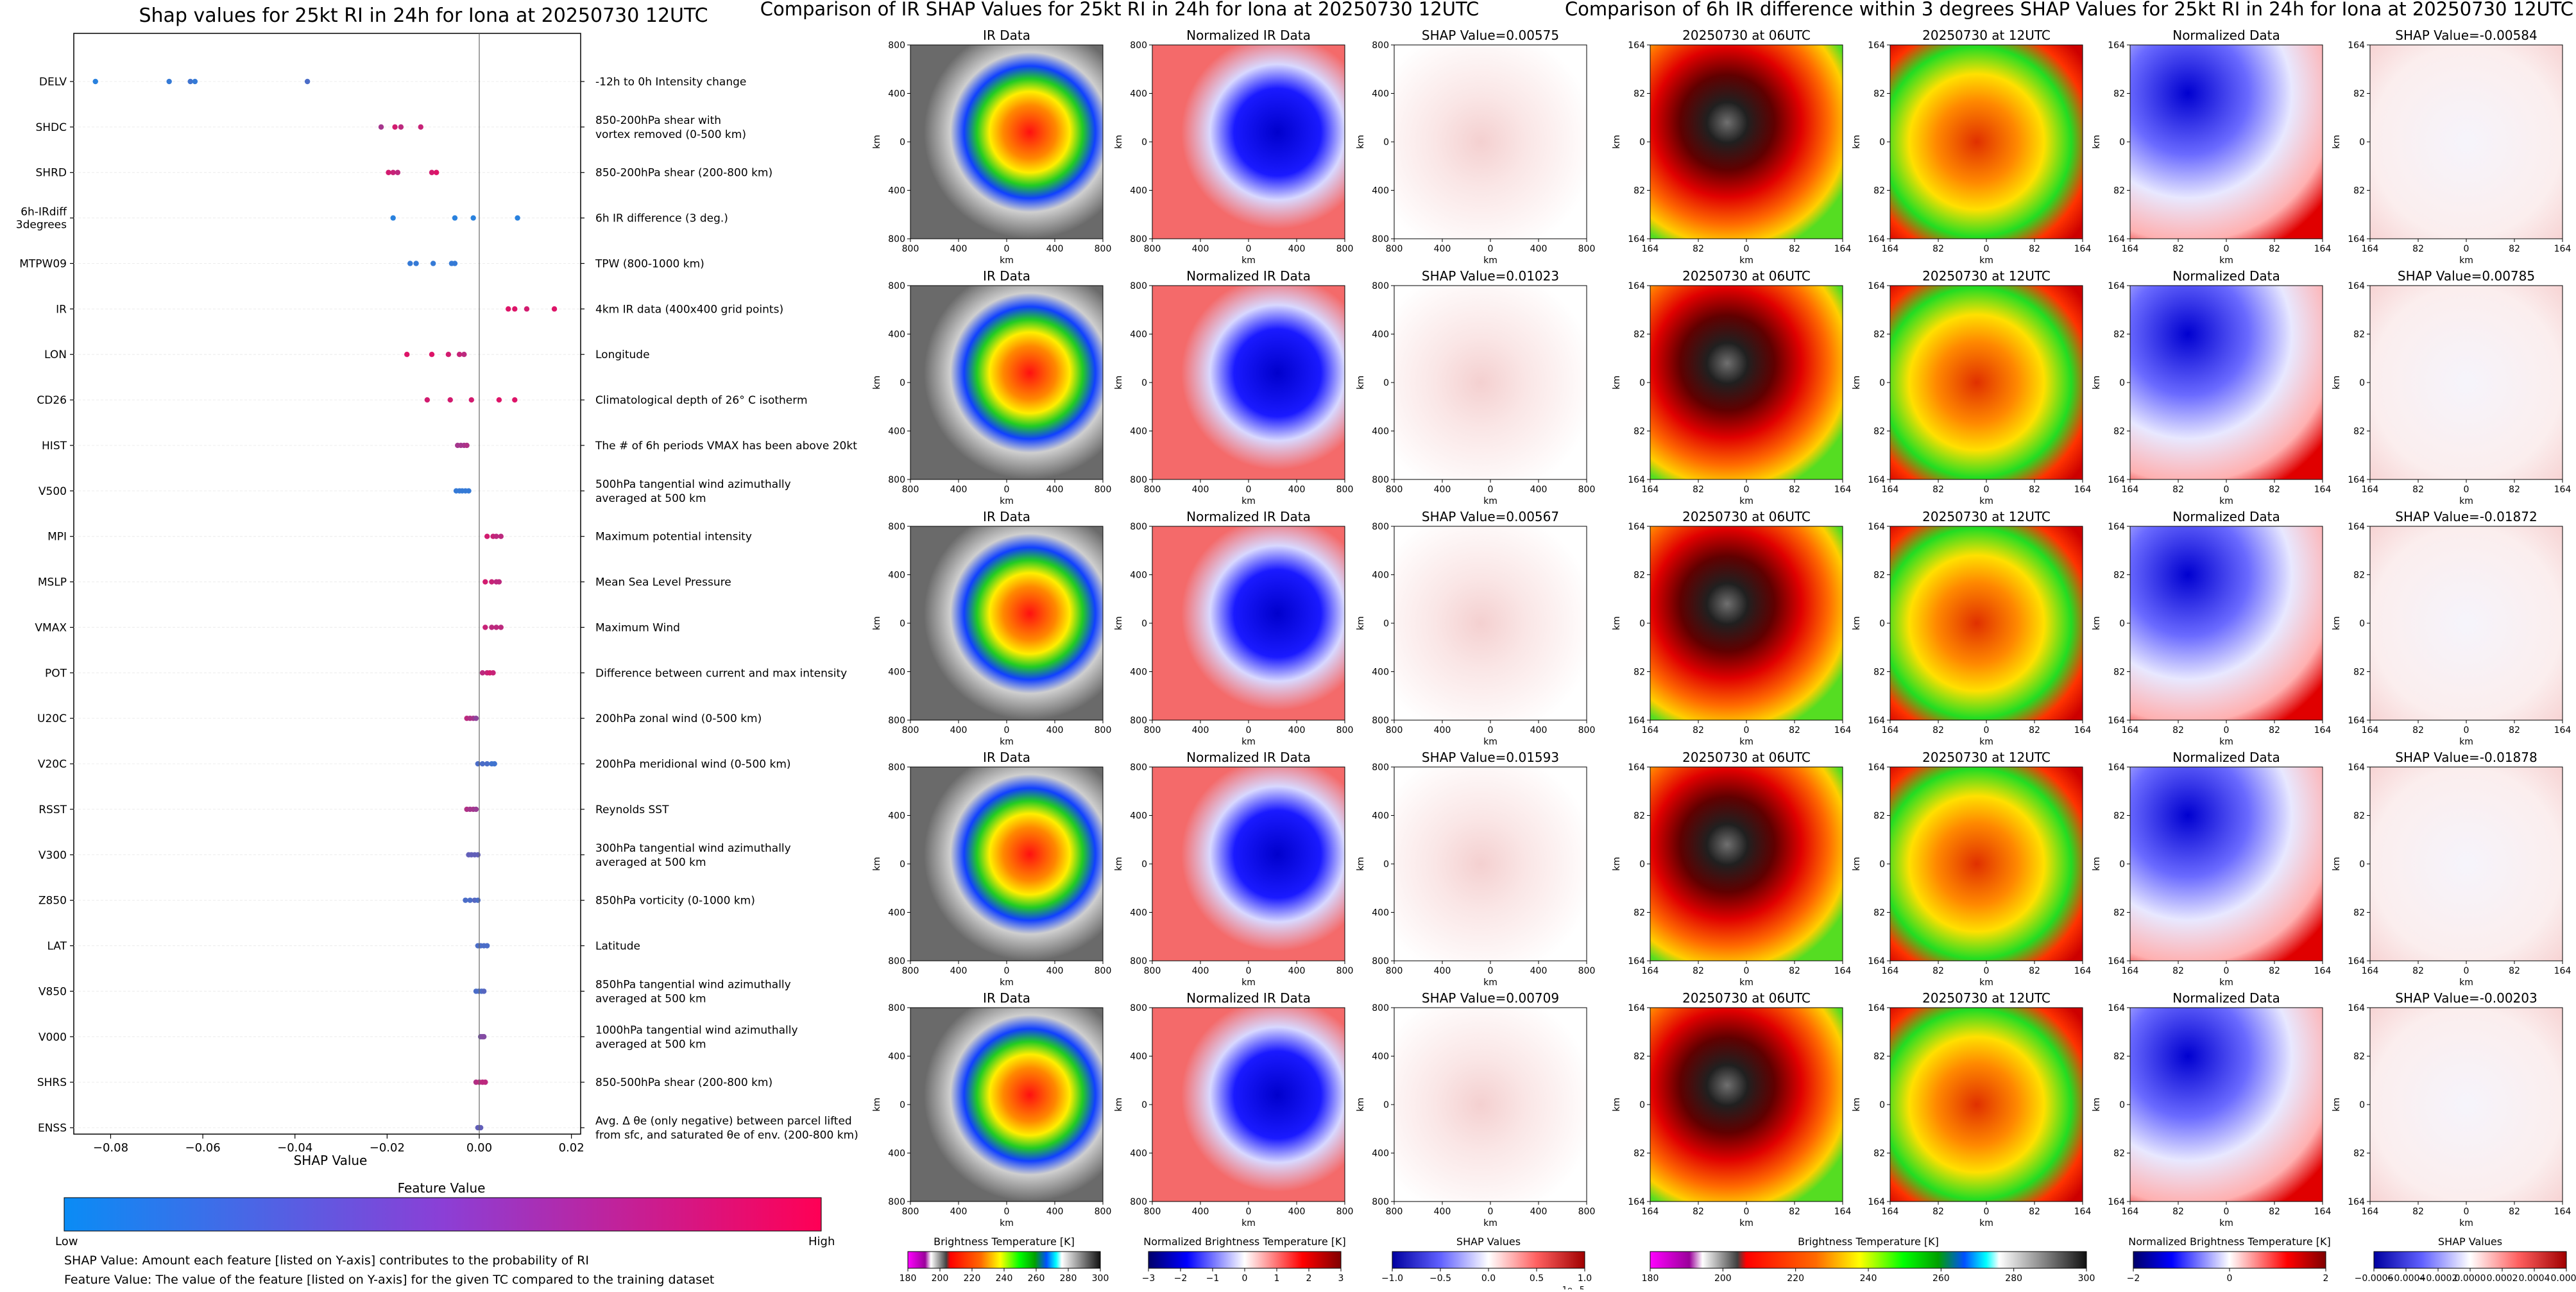  I want to click on colorbar-tick-label: 300, so click(2086, 1278).